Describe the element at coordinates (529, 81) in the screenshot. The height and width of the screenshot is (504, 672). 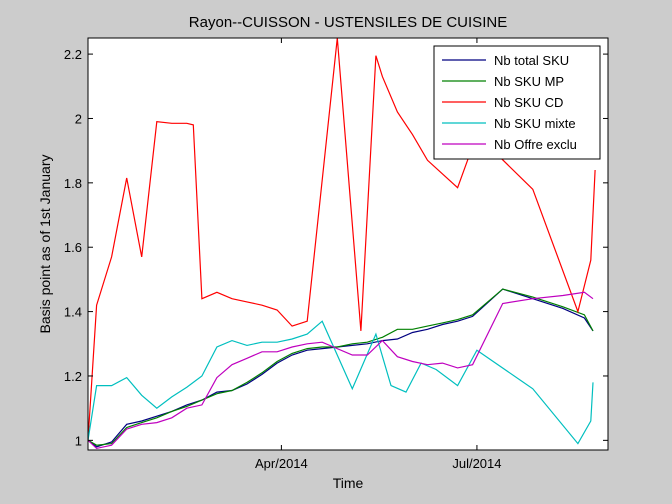
I see `legend-label: Nb SKU MP` at that location.